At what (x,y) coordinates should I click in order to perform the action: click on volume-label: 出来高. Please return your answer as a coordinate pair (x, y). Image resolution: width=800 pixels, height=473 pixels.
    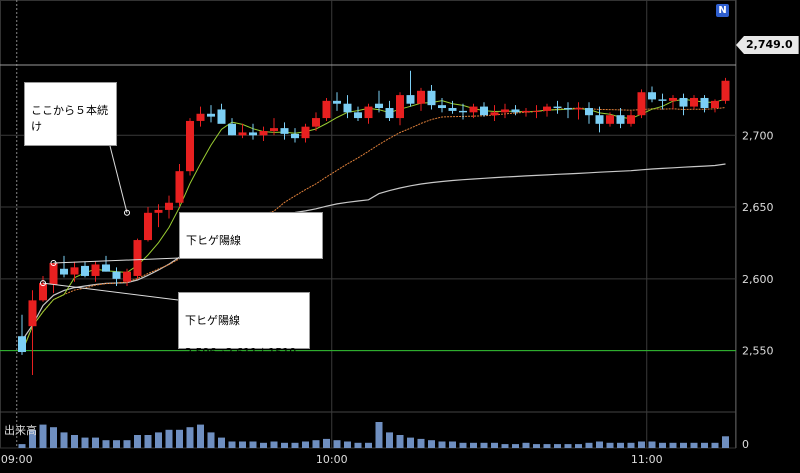
    Looking at the image, I should click on (20, 430).